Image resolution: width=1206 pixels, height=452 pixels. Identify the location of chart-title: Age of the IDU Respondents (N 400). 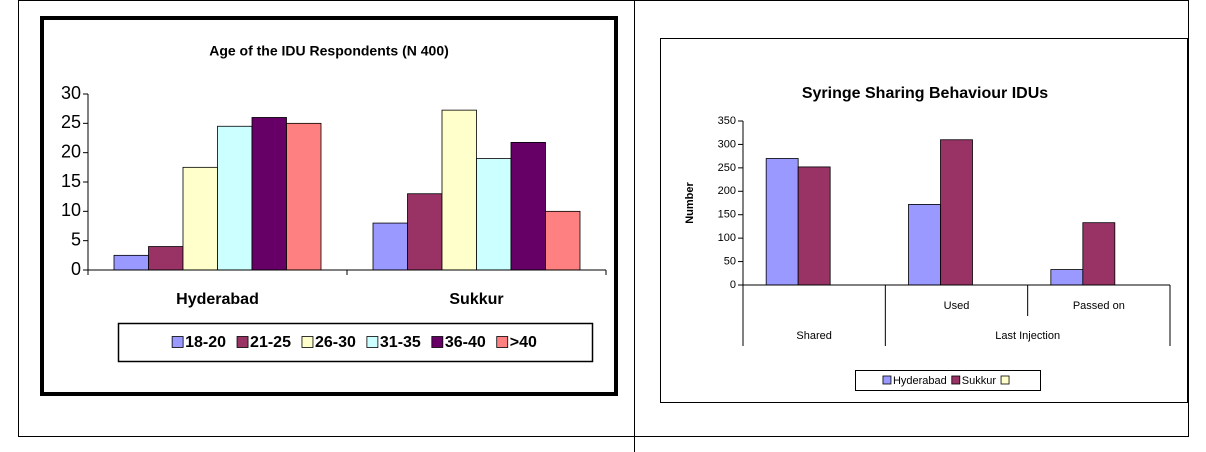
(329, 51).